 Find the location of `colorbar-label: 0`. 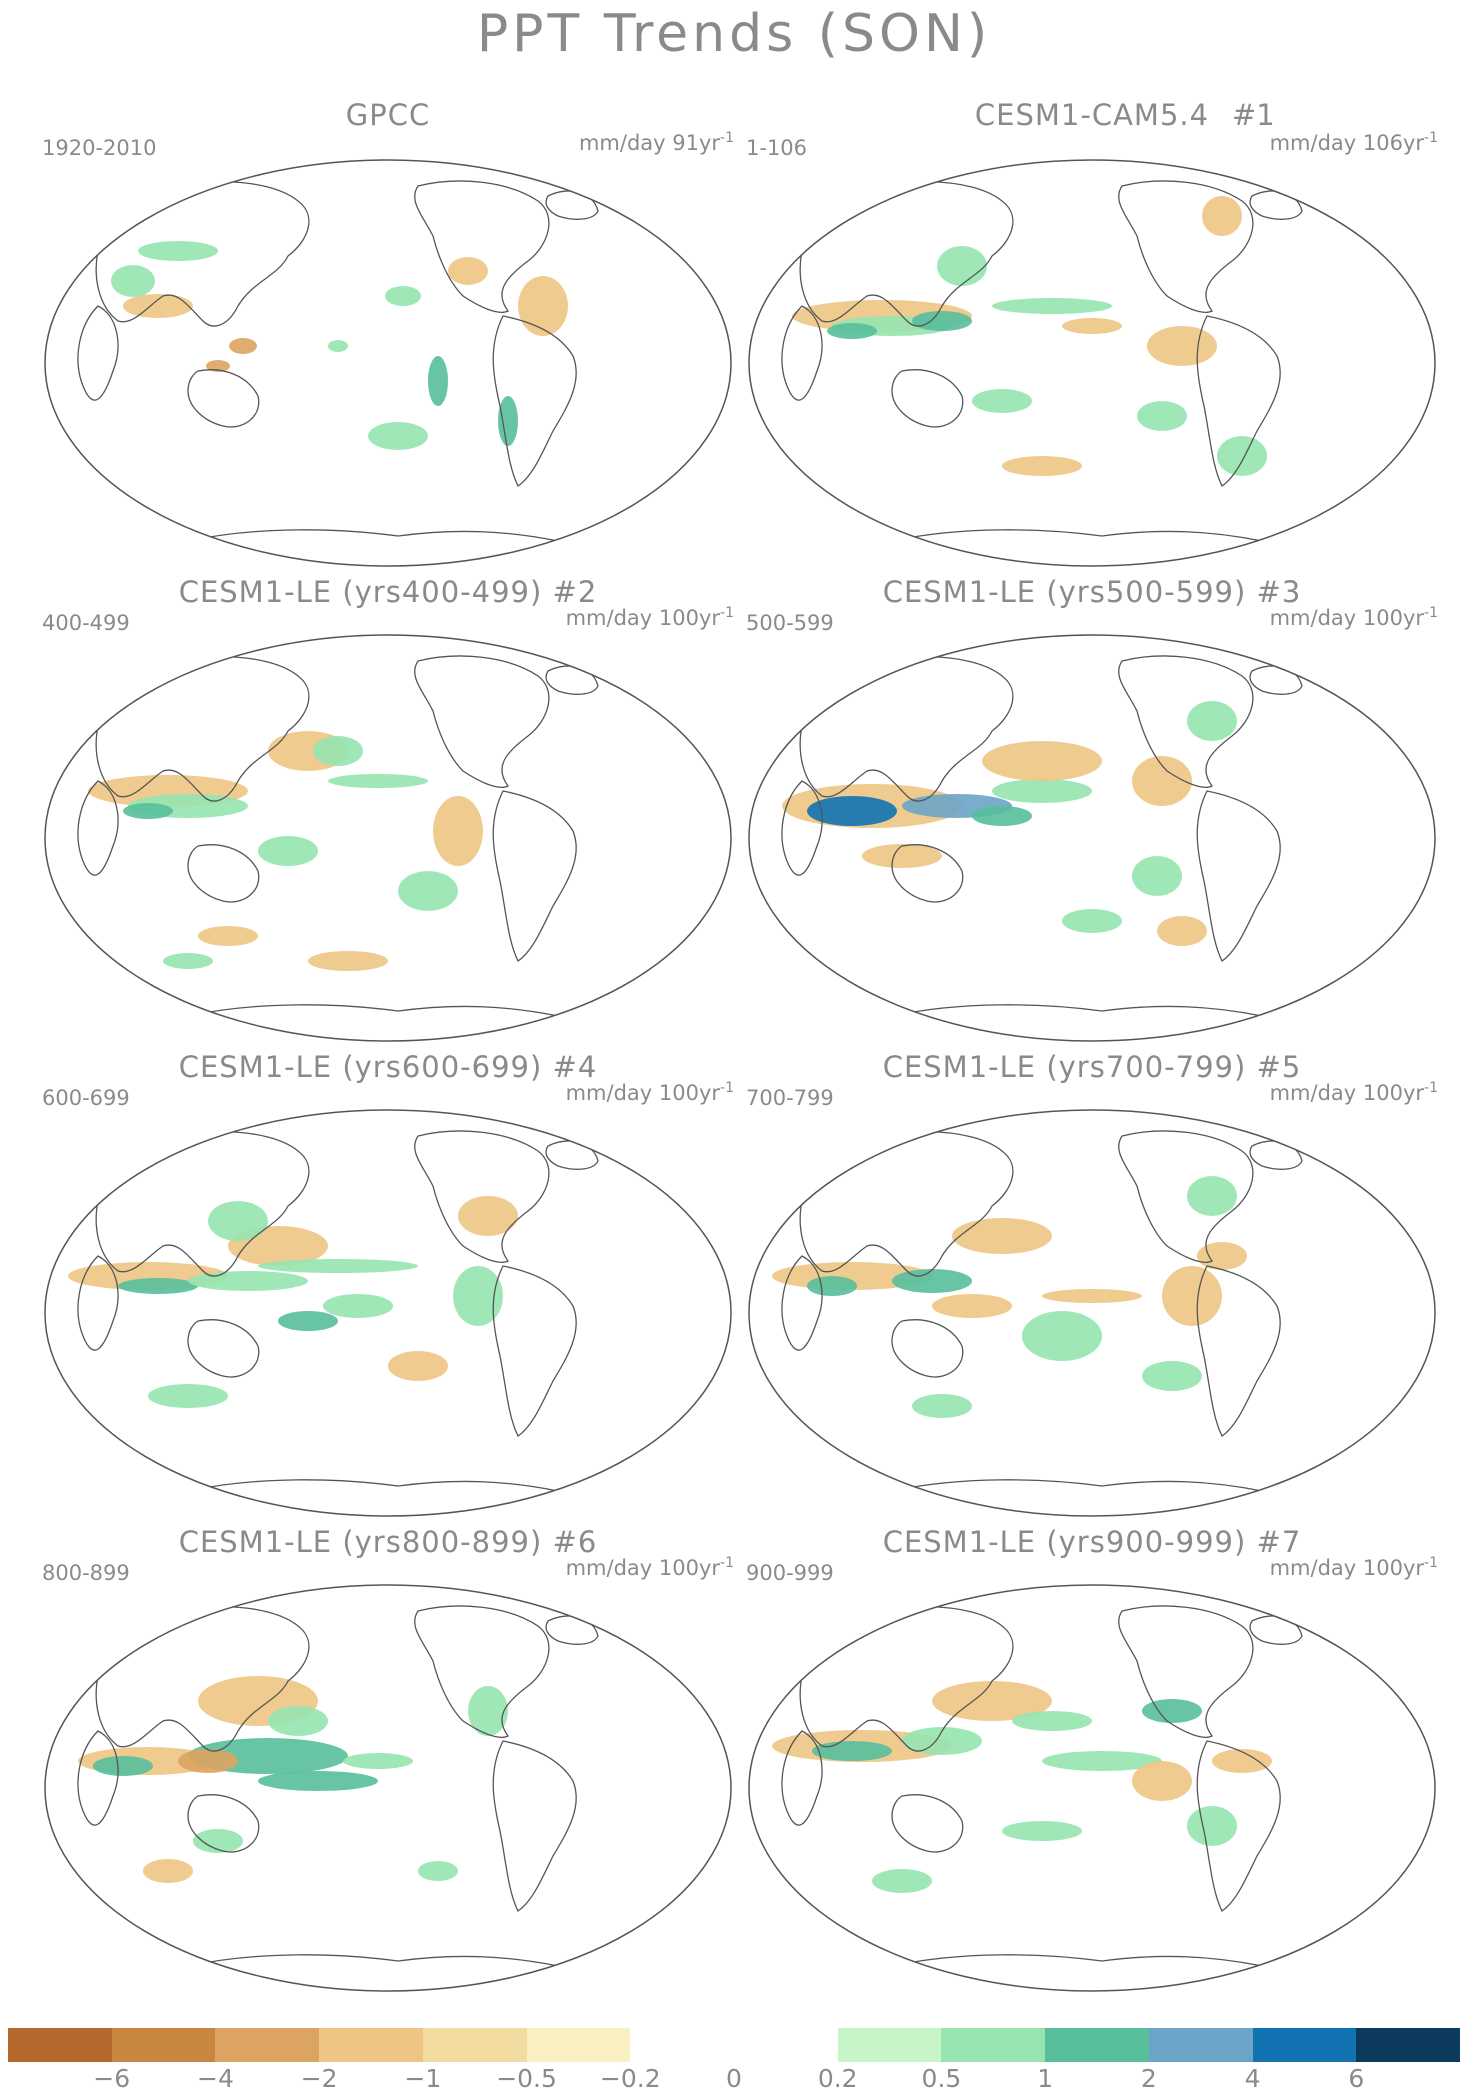

colorbar-label: 0 is located at coordinates (734, 2078).